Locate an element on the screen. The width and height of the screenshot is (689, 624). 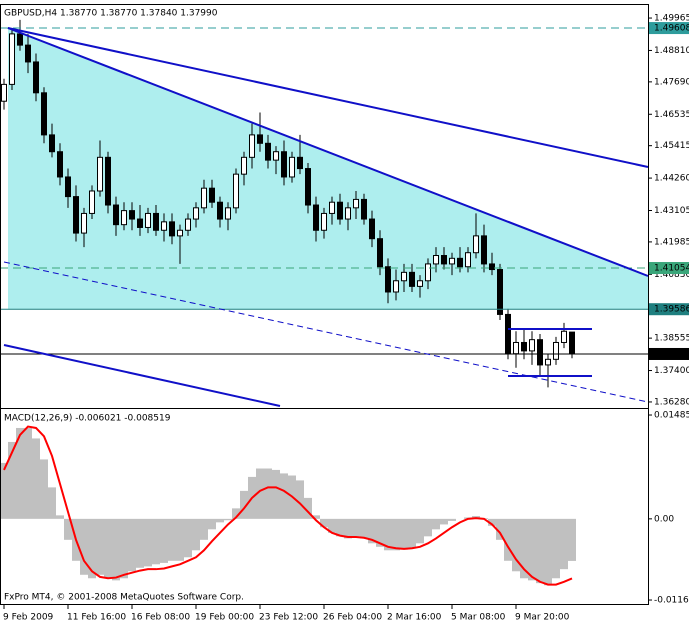
x-tick-label: 23 Feb 12:00 is located at coordinates (288, 618).